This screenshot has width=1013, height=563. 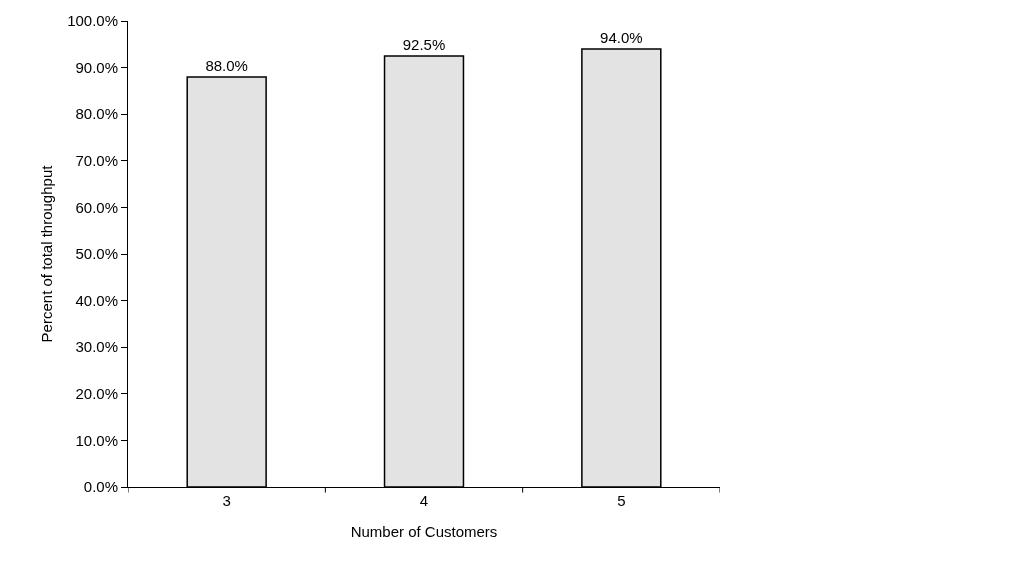 I want to click on x-tick-label: 3, so click(x=226, y=500).